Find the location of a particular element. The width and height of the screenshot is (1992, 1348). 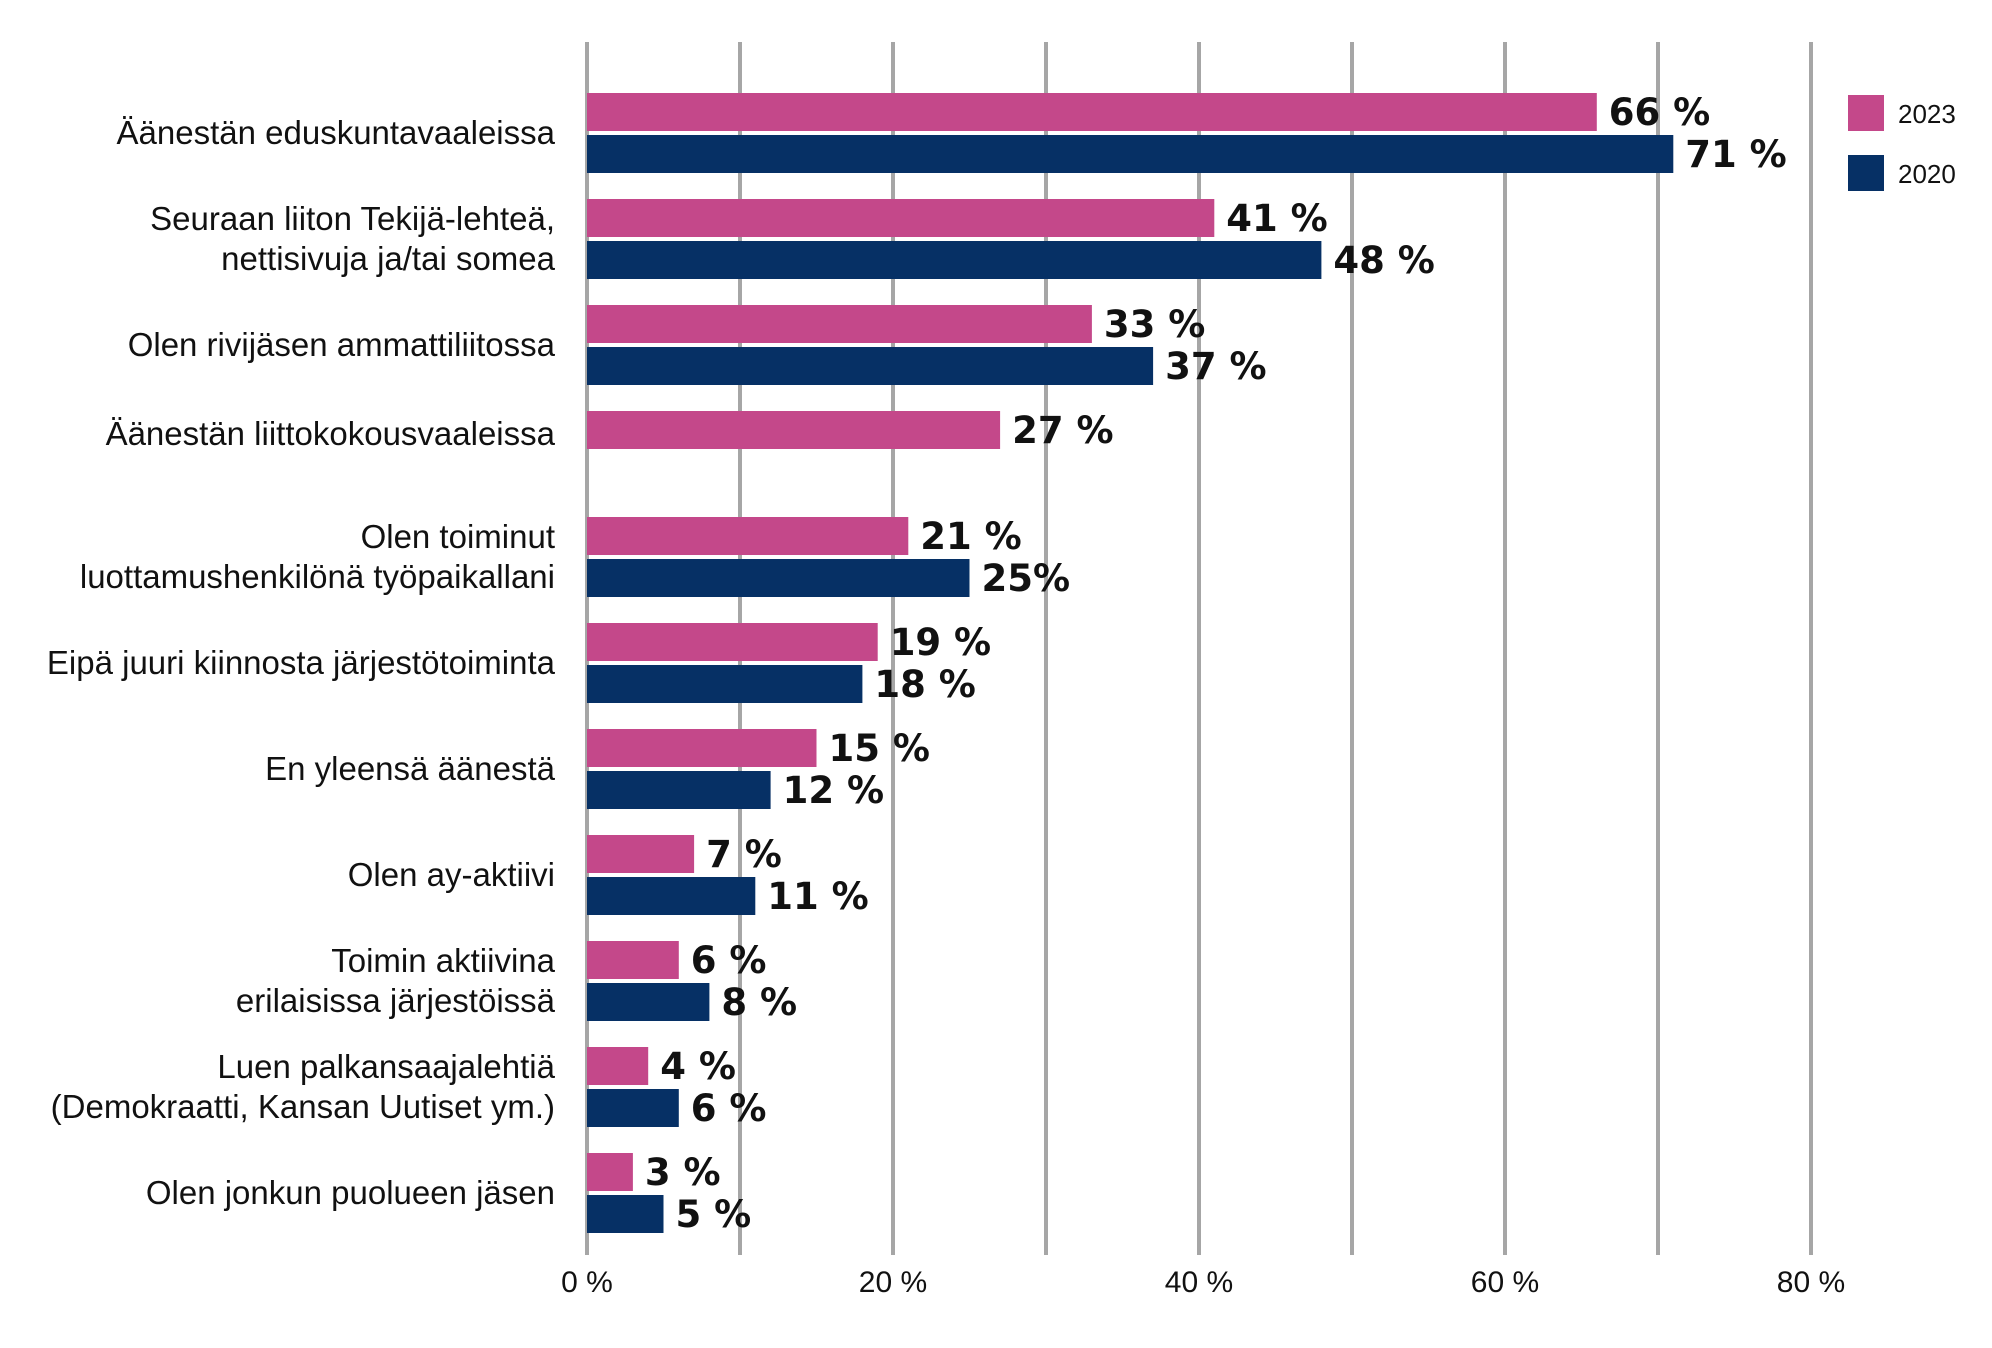

data-label-2023: 15 % is located at coordinates (879, 748).